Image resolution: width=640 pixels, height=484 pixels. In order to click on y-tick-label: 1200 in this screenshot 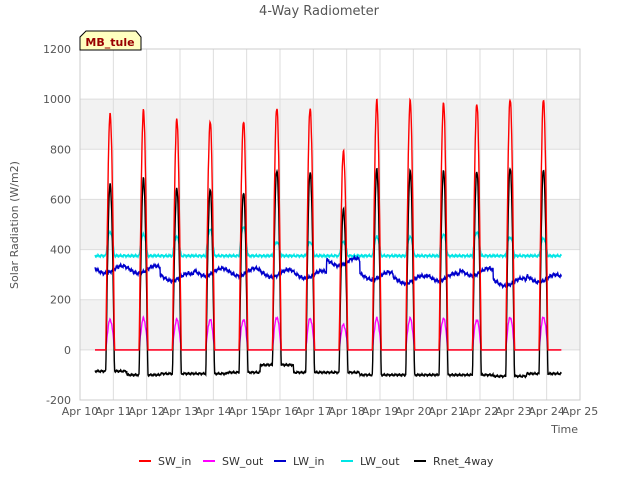, I will do `click(57, 49)`.